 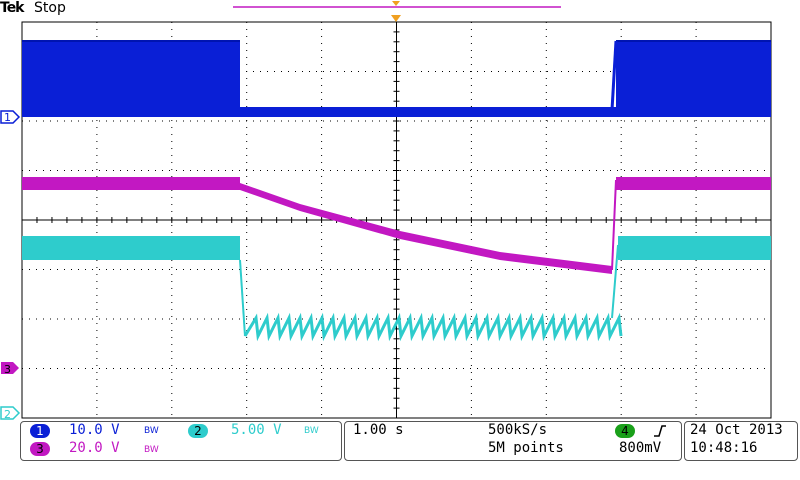 I want to click on svg-text: 1, so click(x=7, y=117).